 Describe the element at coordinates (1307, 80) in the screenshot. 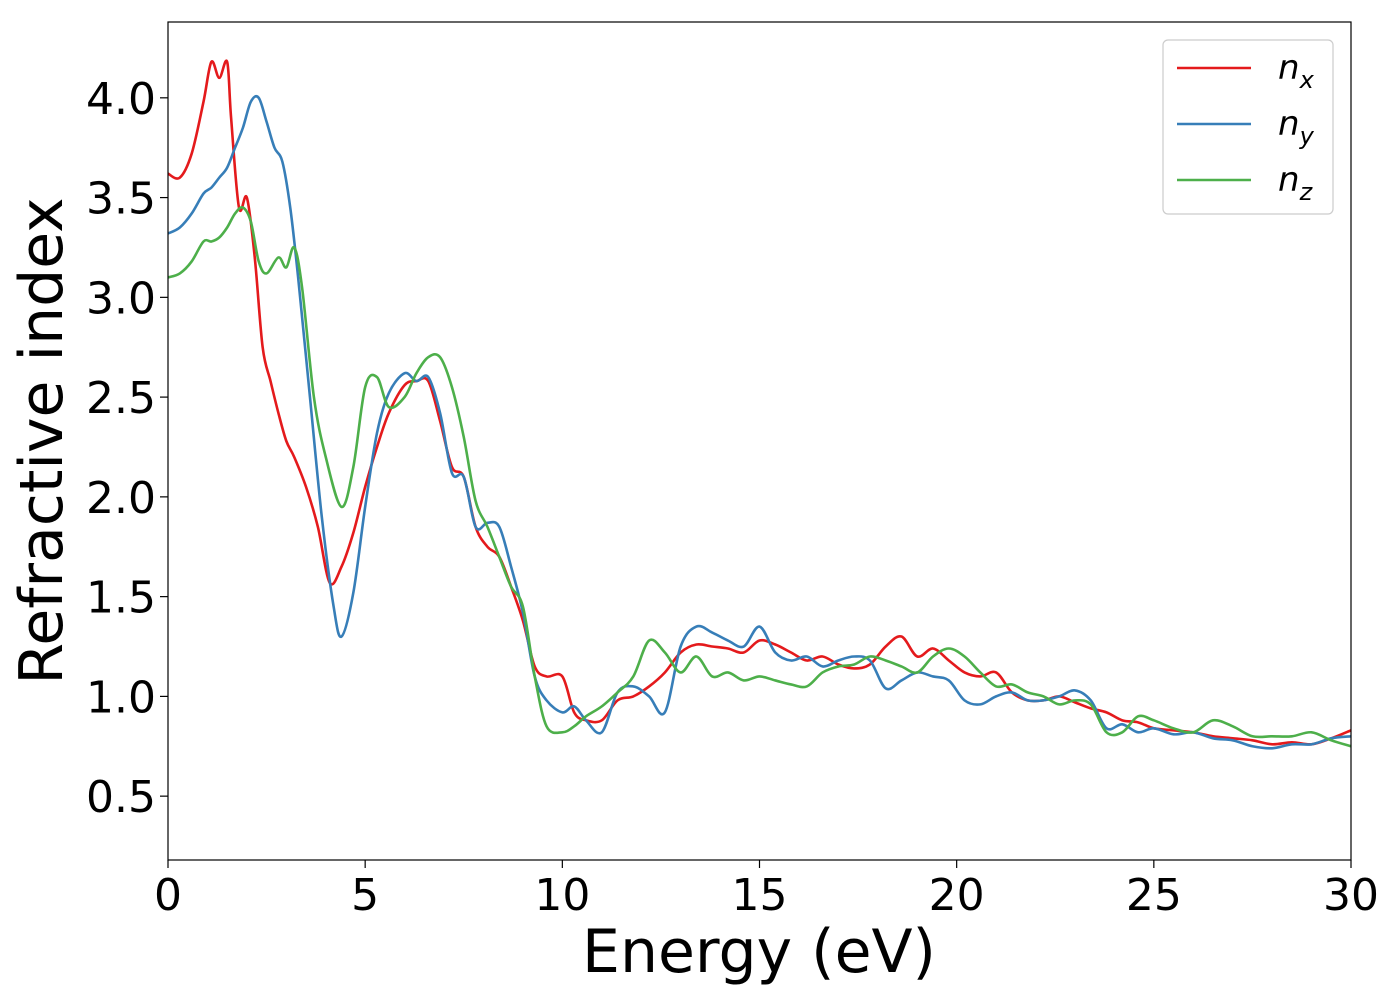

I see `legend-label-subscript: x` at that location.